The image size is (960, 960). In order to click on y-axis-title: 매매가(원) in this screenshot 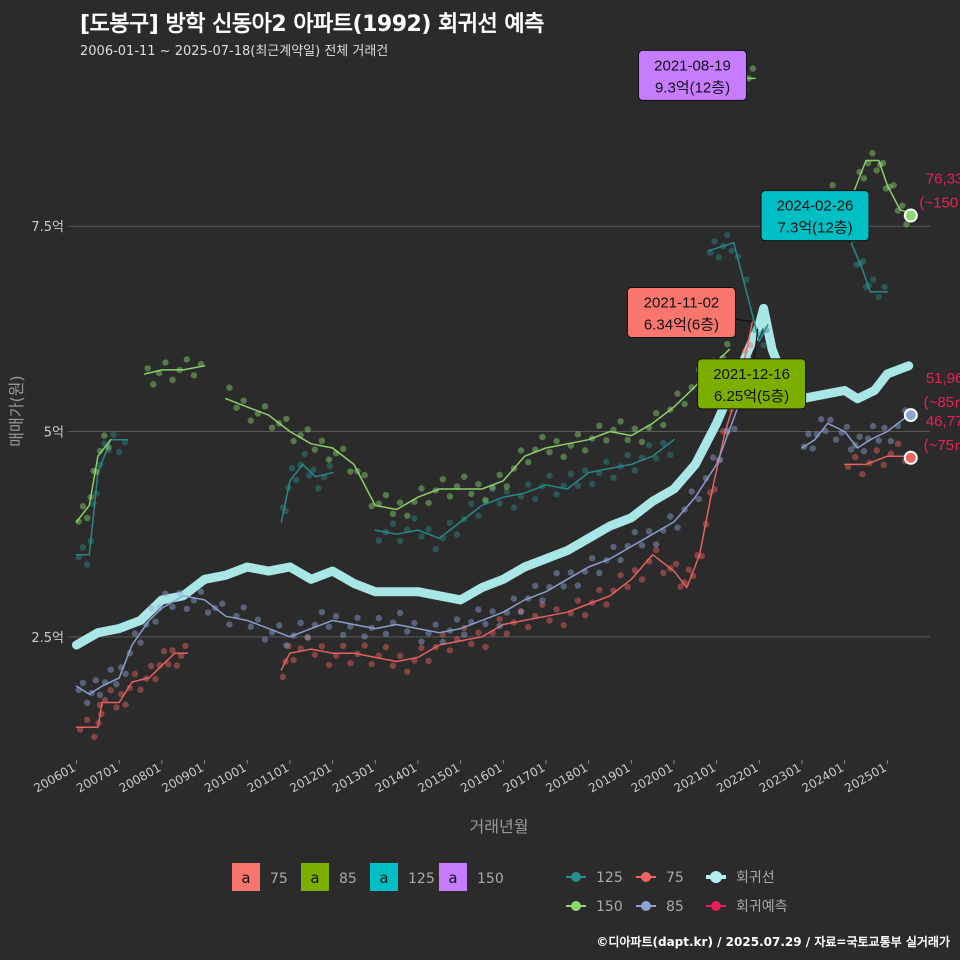, I will do `click(16, 410)`.